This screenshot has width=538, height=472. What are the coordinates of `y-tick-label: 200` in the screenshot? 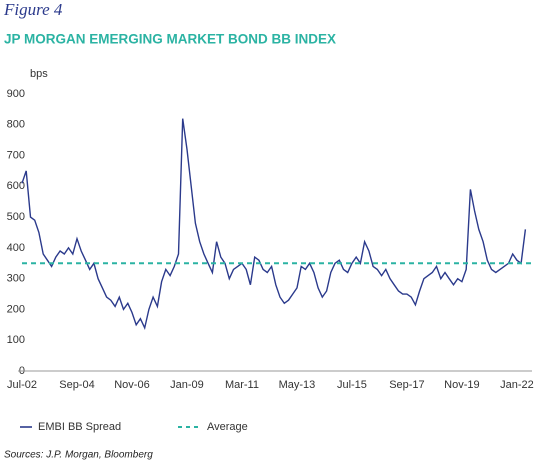 It's located at (16, 309).